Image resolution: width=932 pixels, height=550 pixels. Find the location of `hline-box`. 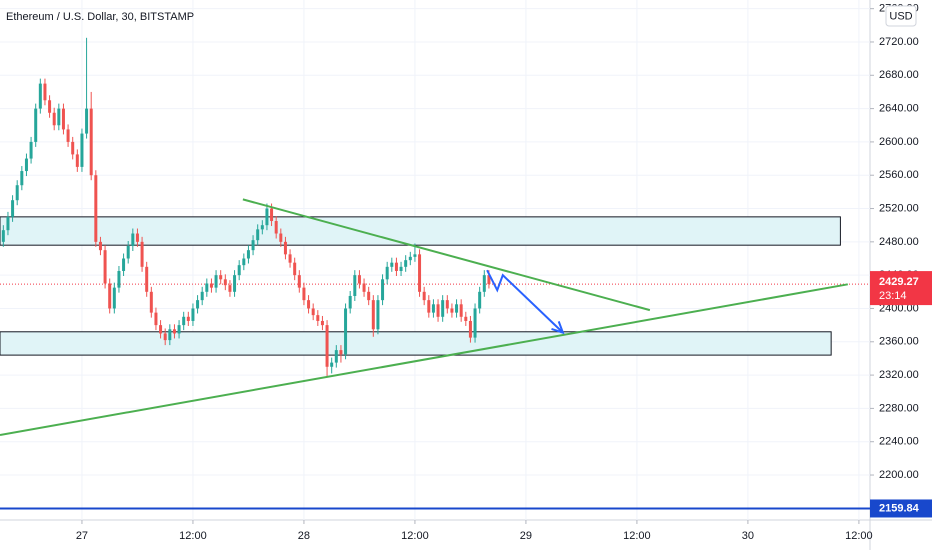

hline-box is located at coordinates (901, 508).